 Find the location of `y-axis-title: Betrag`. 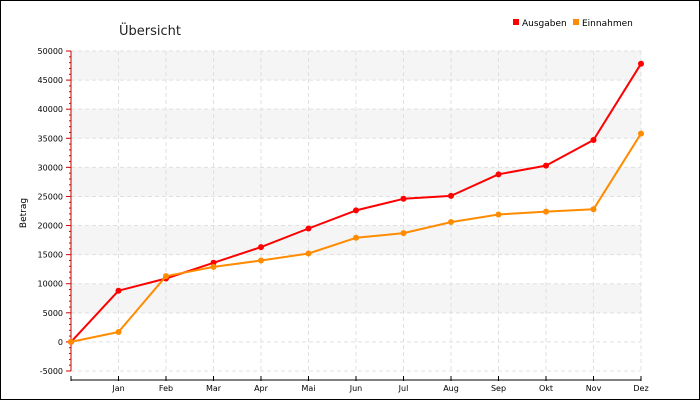

y-axis-title: Betrag is located at coordinates (24, 213).